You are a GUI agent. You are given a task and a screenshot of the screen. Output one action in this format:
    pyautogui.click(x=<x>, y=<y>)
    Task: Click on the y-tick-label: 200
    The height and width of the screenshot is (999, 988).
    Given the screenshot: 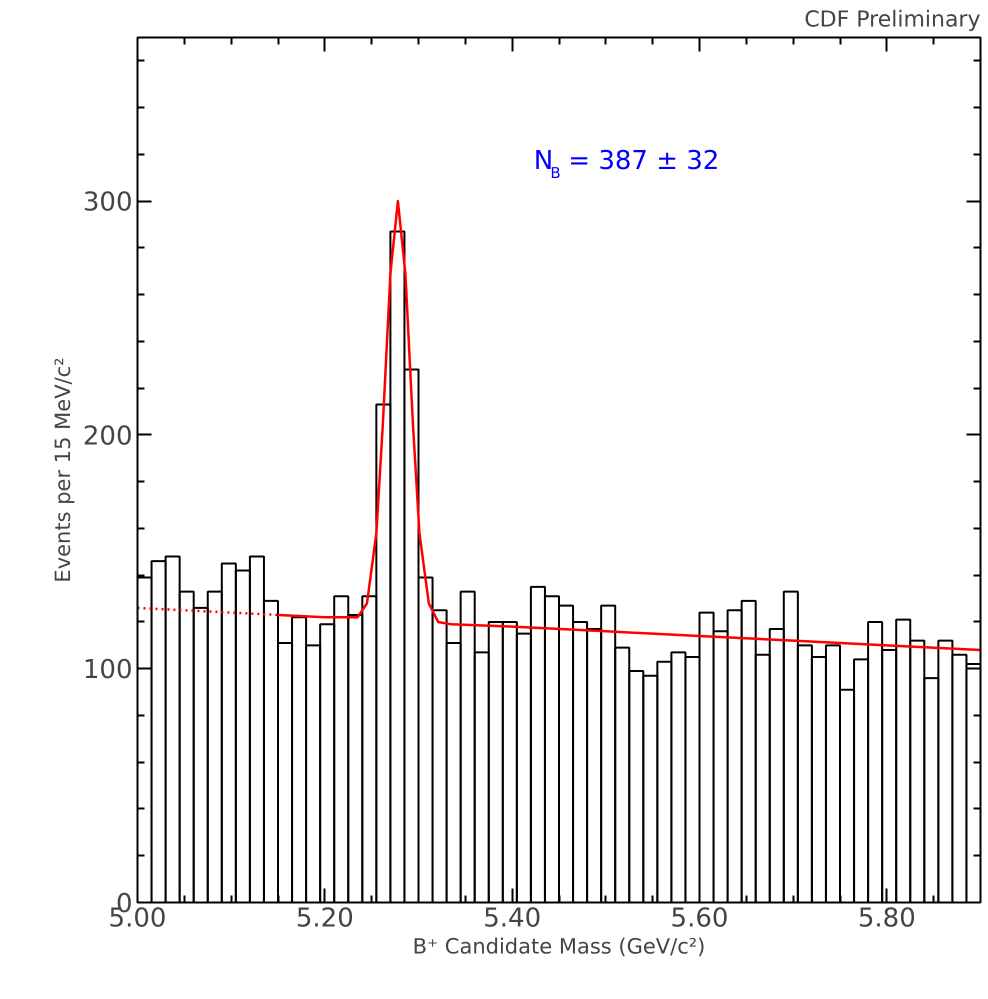 What is the action you would take?
    pyautogui.click(x=107, y=436)
    